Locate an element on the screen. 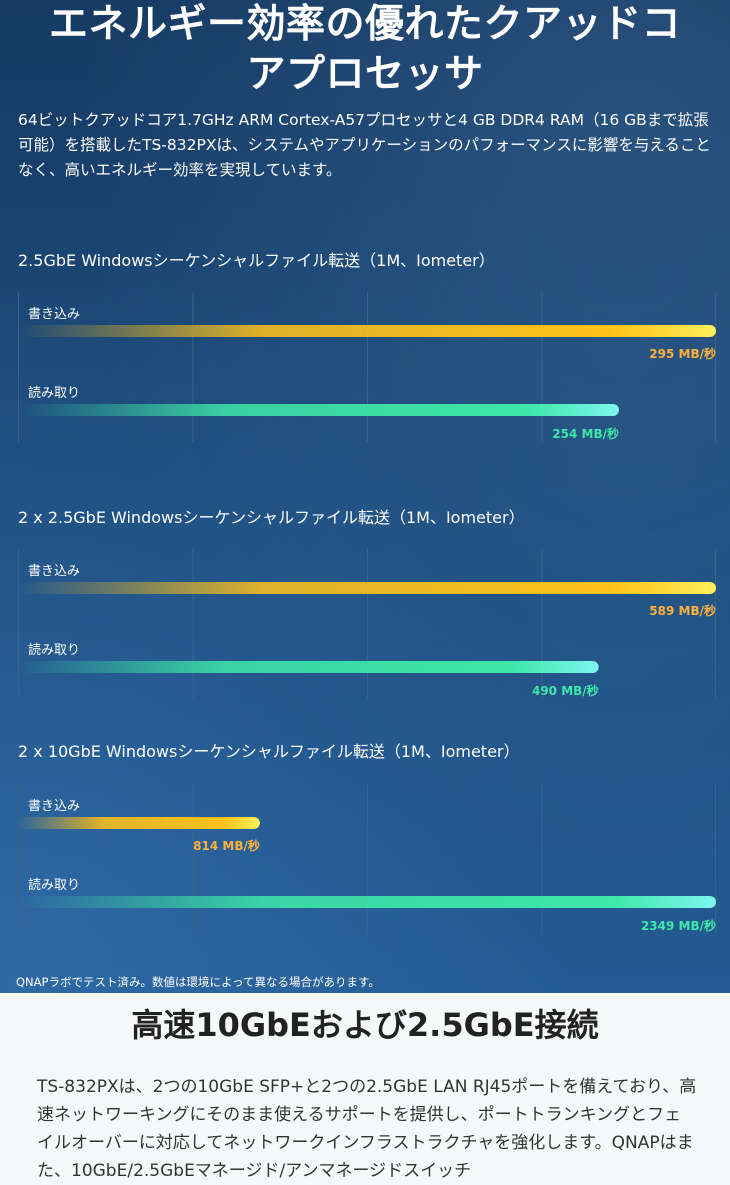 The image size is (730, 1185). chart-1: 書き込み 295 MB/秒読み取り 254 MB/秒 is located at coordinates (367, 367).